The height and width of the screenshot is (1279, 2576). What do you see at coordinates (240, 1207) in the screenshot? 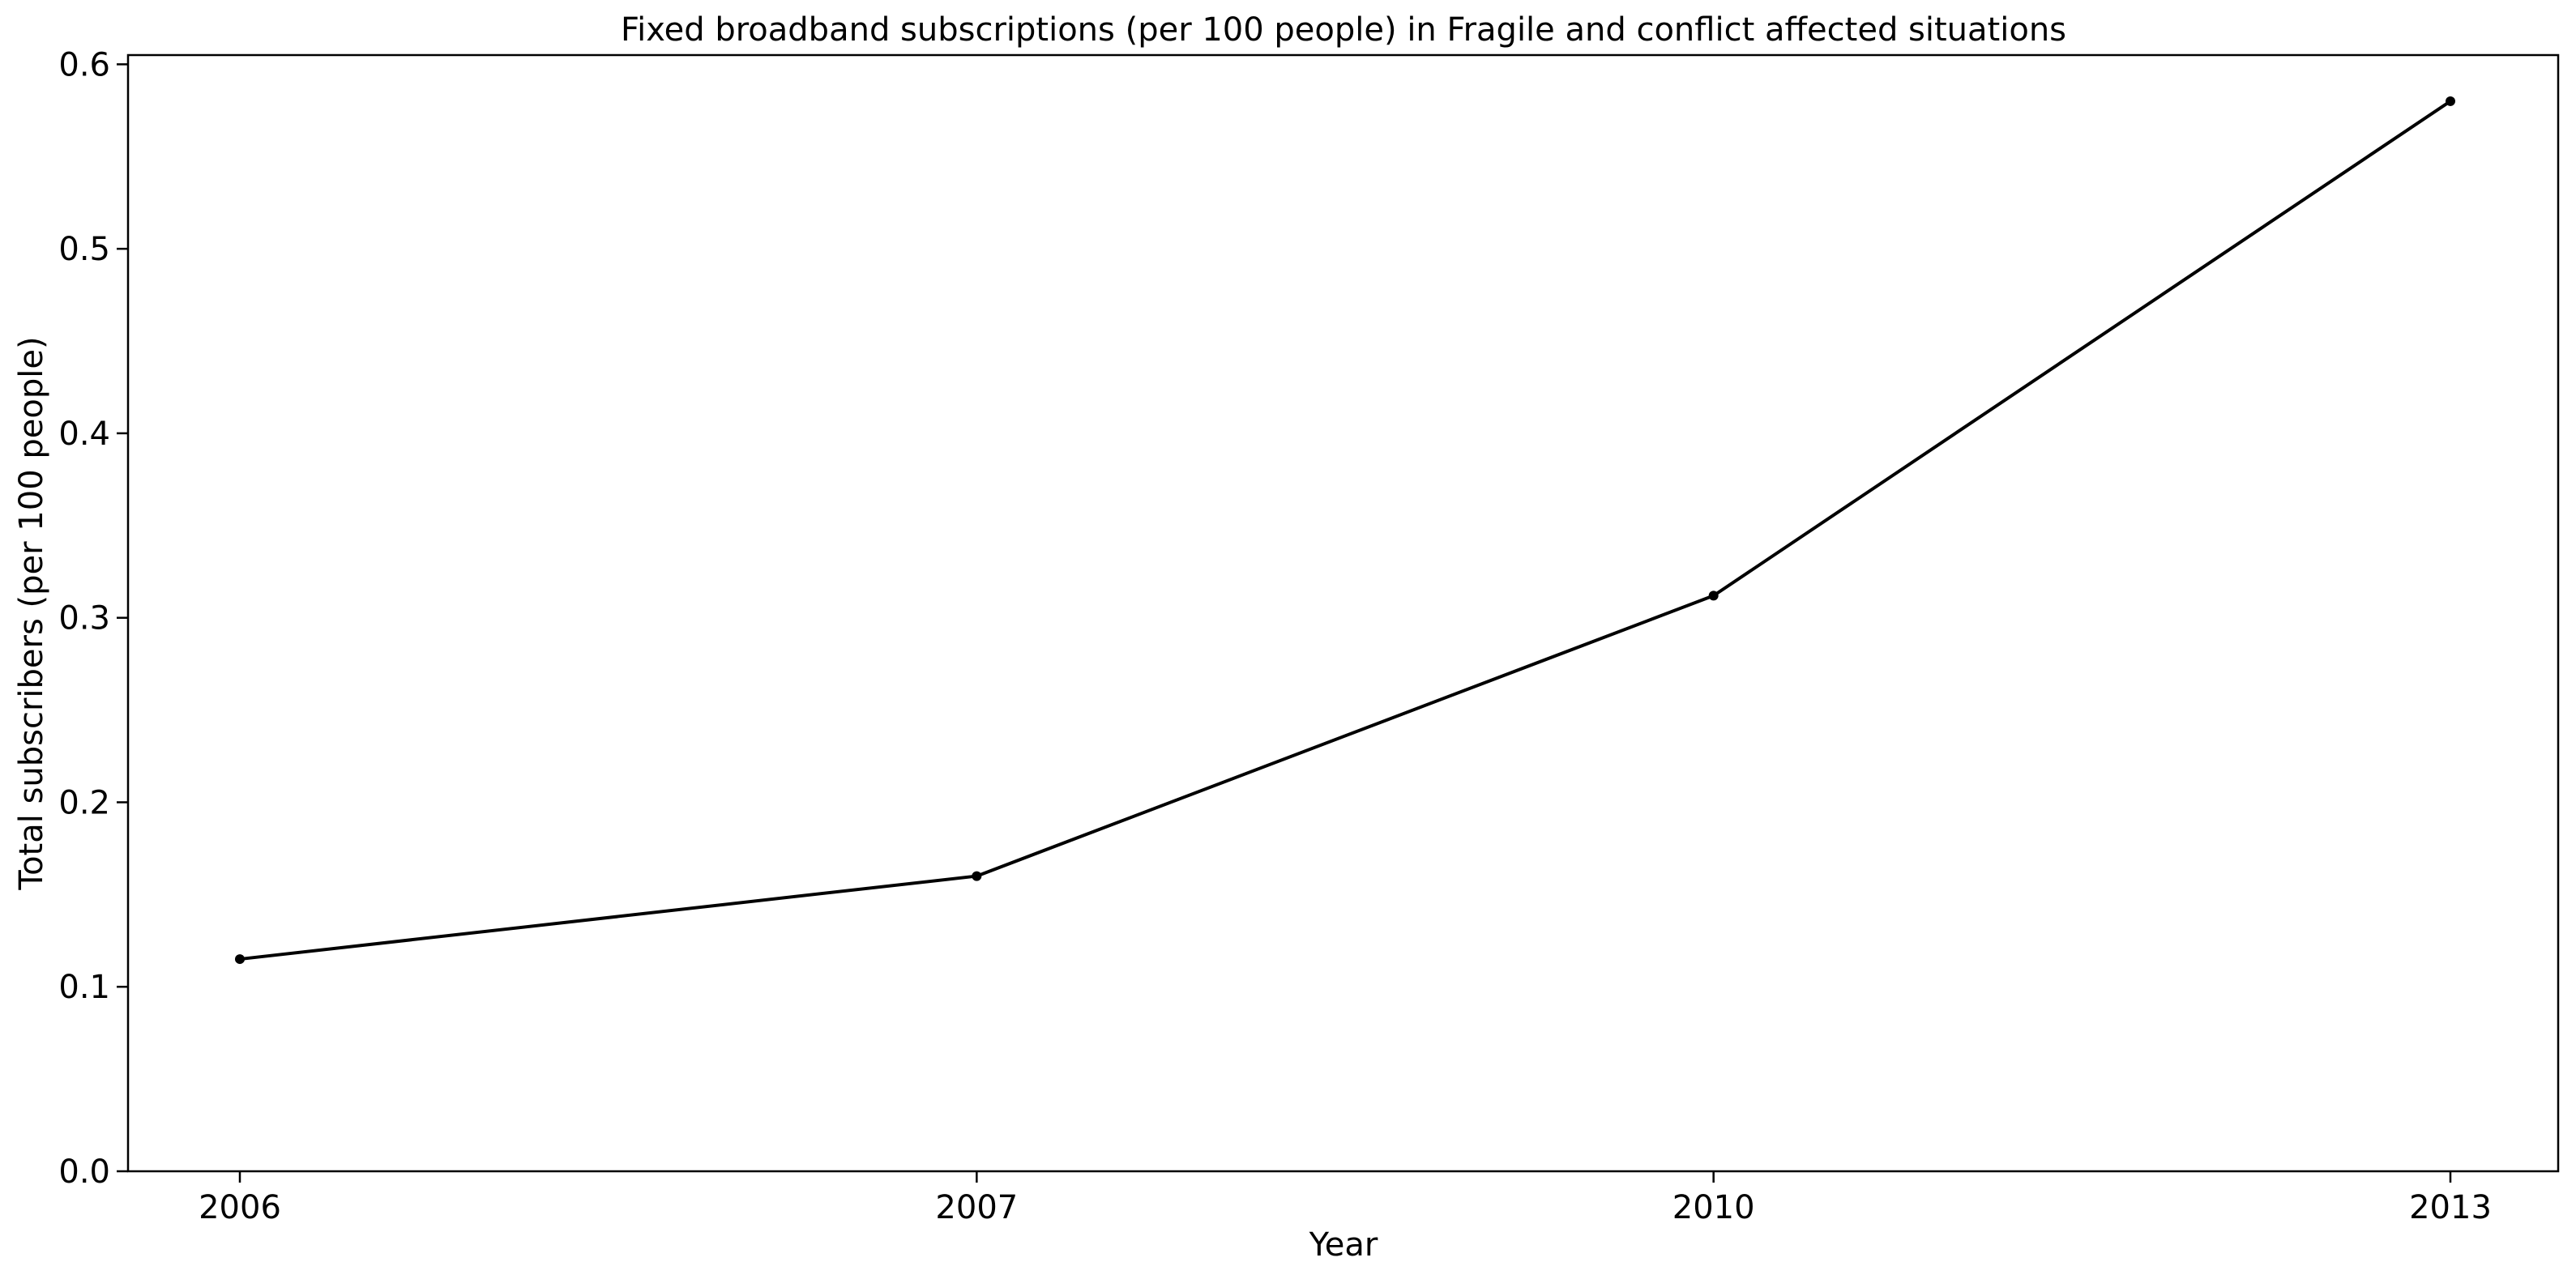
I see `x-tick-label: 2006` at bounding box center [240, 1207].